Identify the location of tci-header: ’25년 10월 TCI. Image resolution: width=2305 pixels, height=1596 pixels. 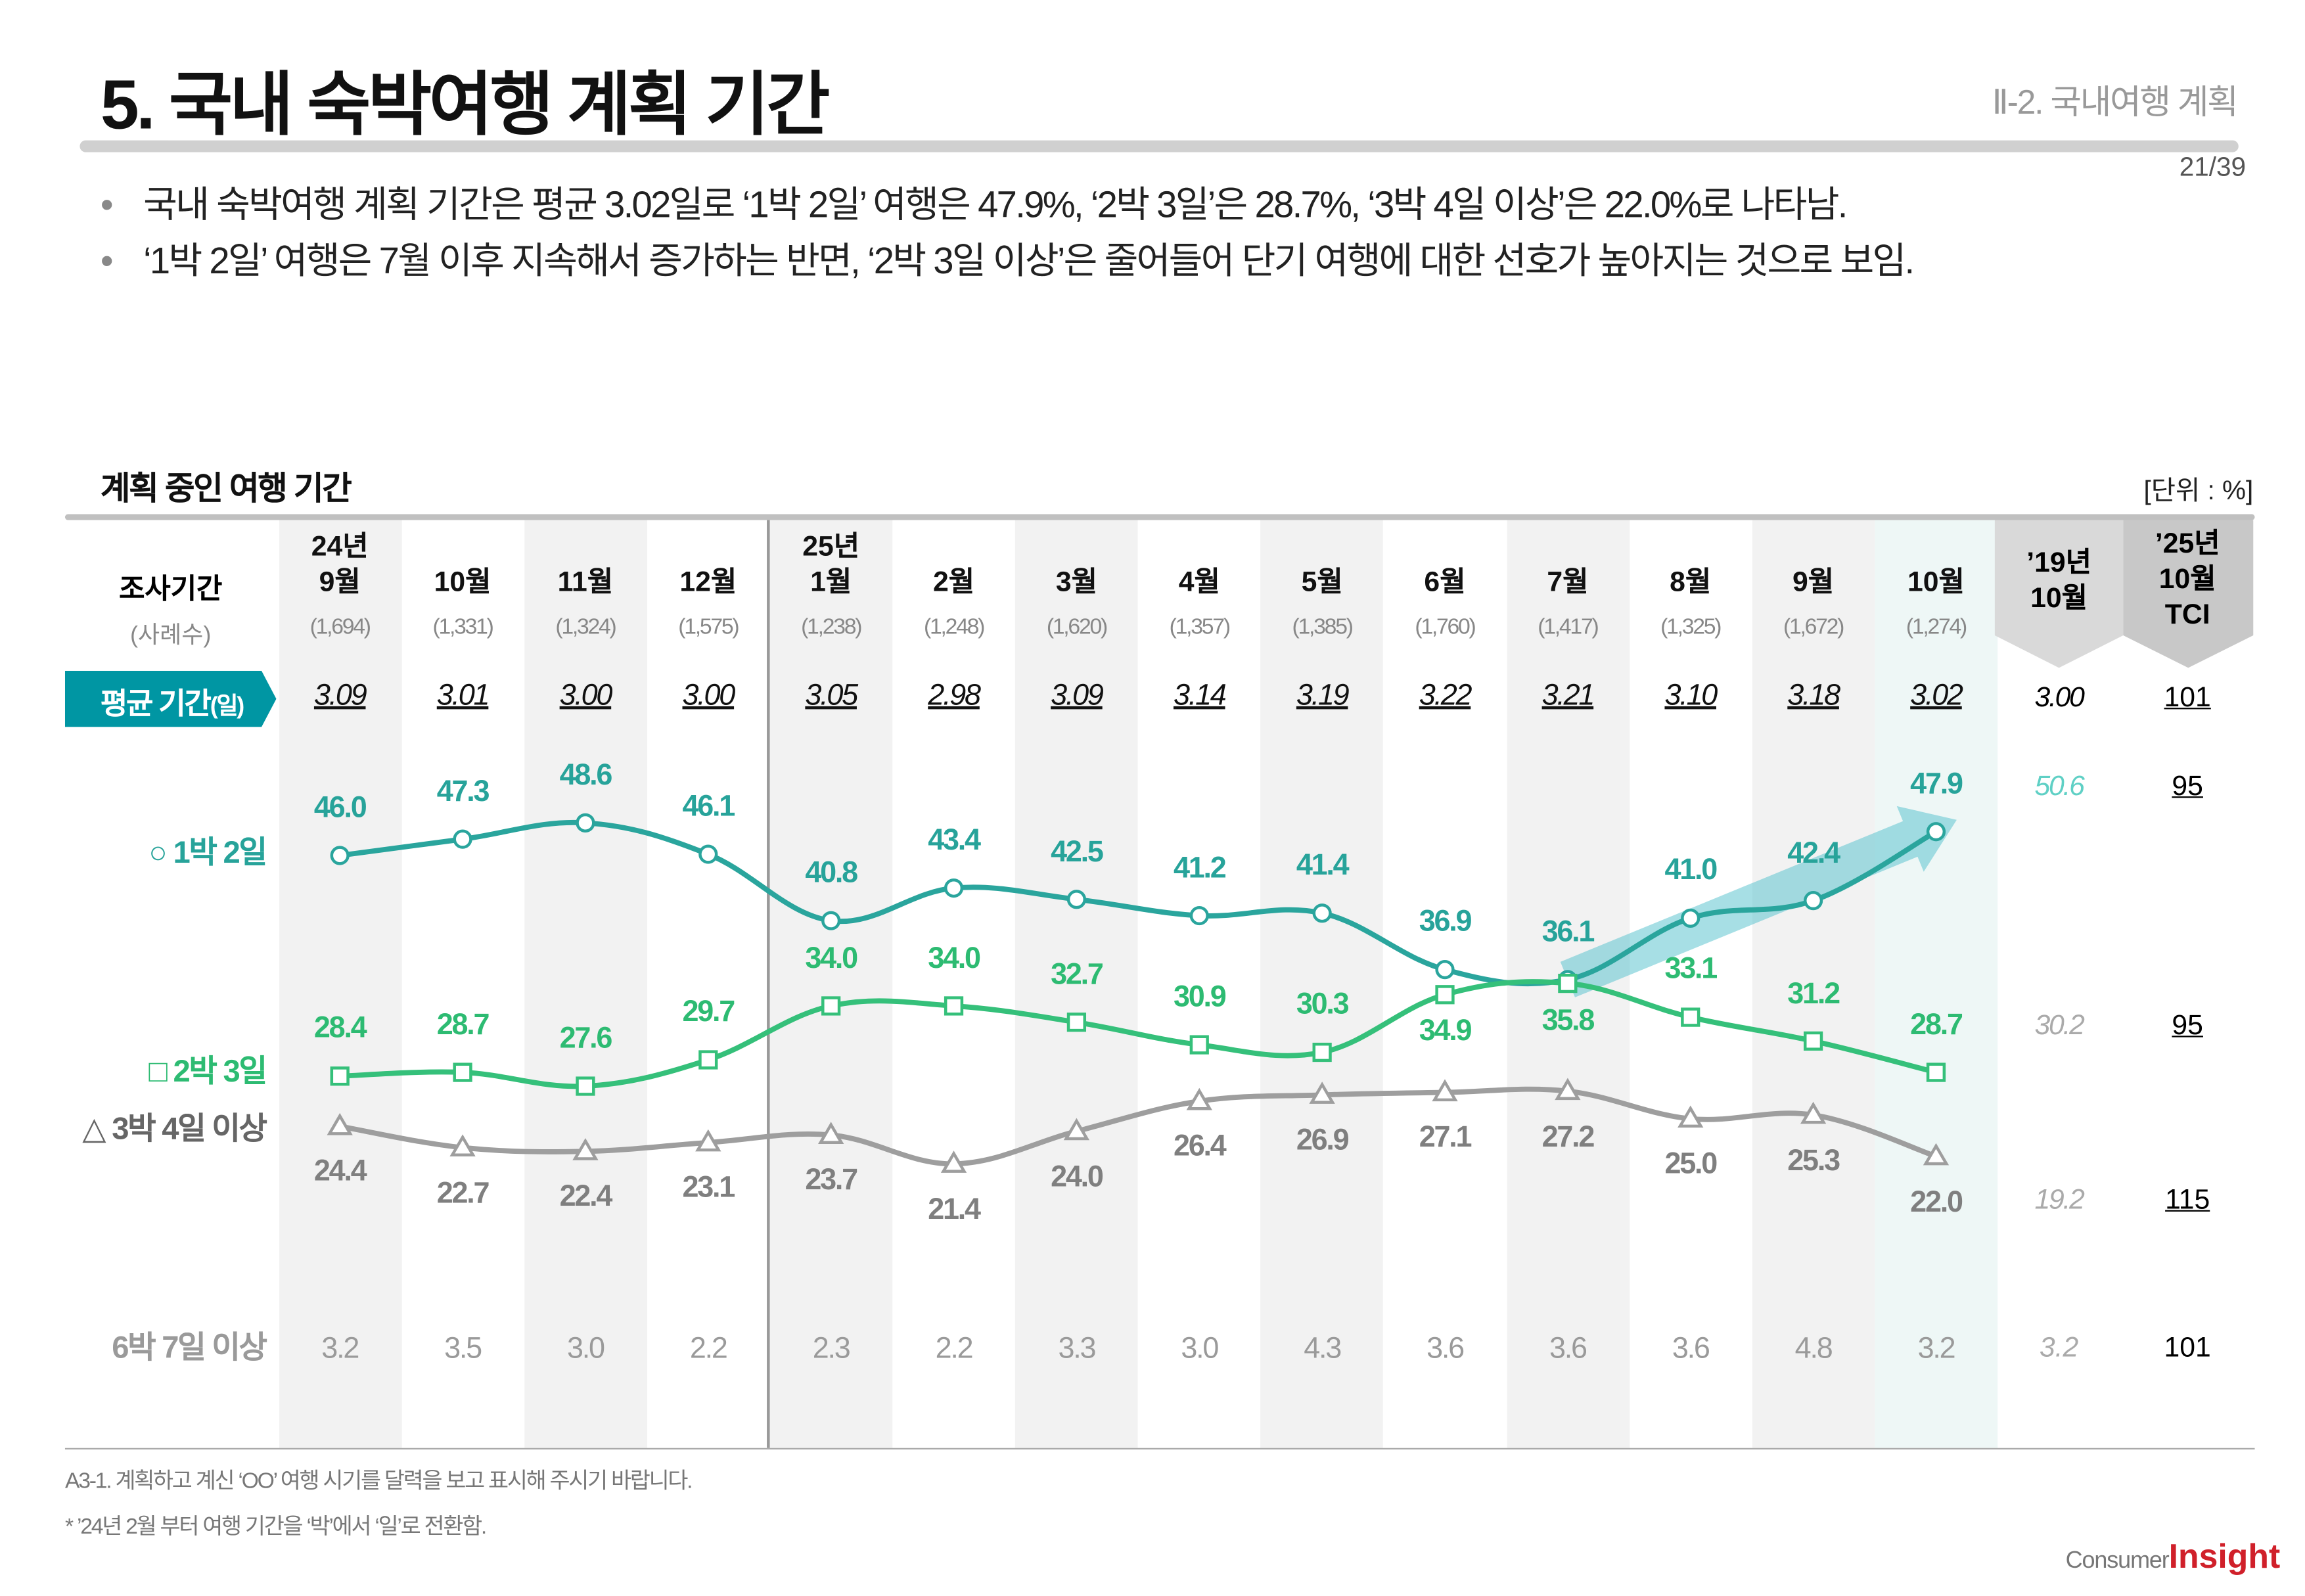
(2187, 580).